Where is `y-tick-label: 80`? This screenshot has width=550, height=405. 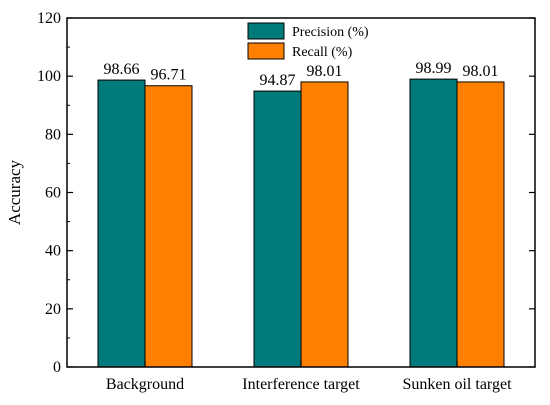
y-tick-label: 80 is located at coordinates (53, 134).